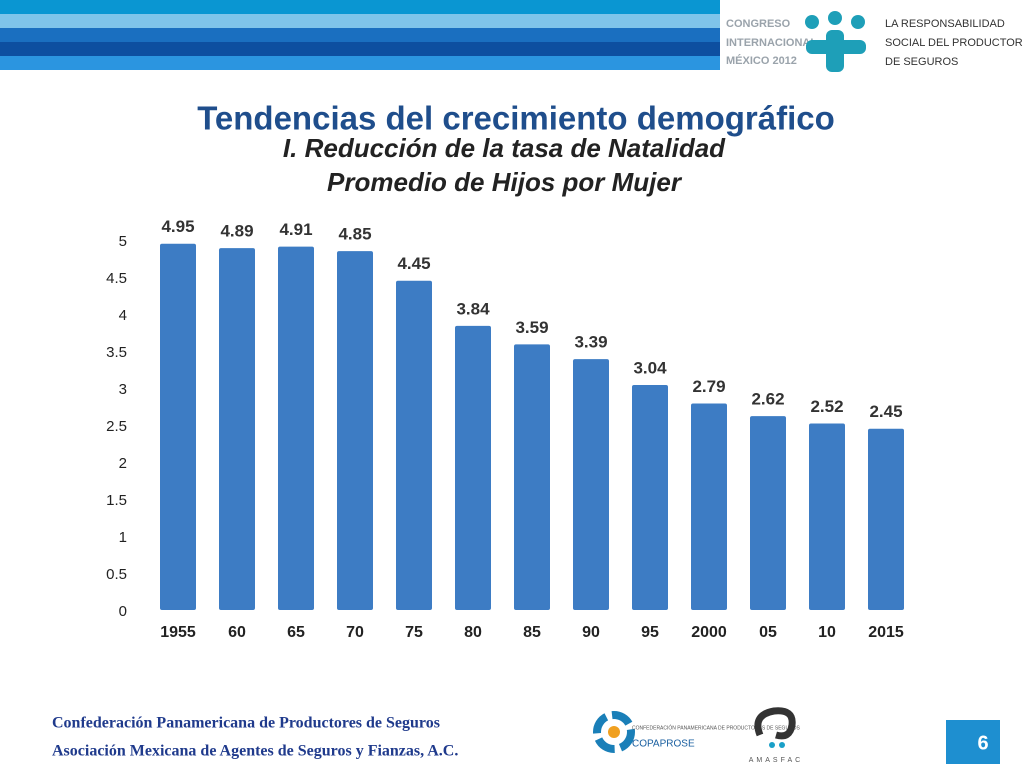 The image size is (1024, 768). Describe the element at coordinates (504, 148) in the screenshot. I see `chart-title: I. Reducción de la tasa de Natalidad` at that location.